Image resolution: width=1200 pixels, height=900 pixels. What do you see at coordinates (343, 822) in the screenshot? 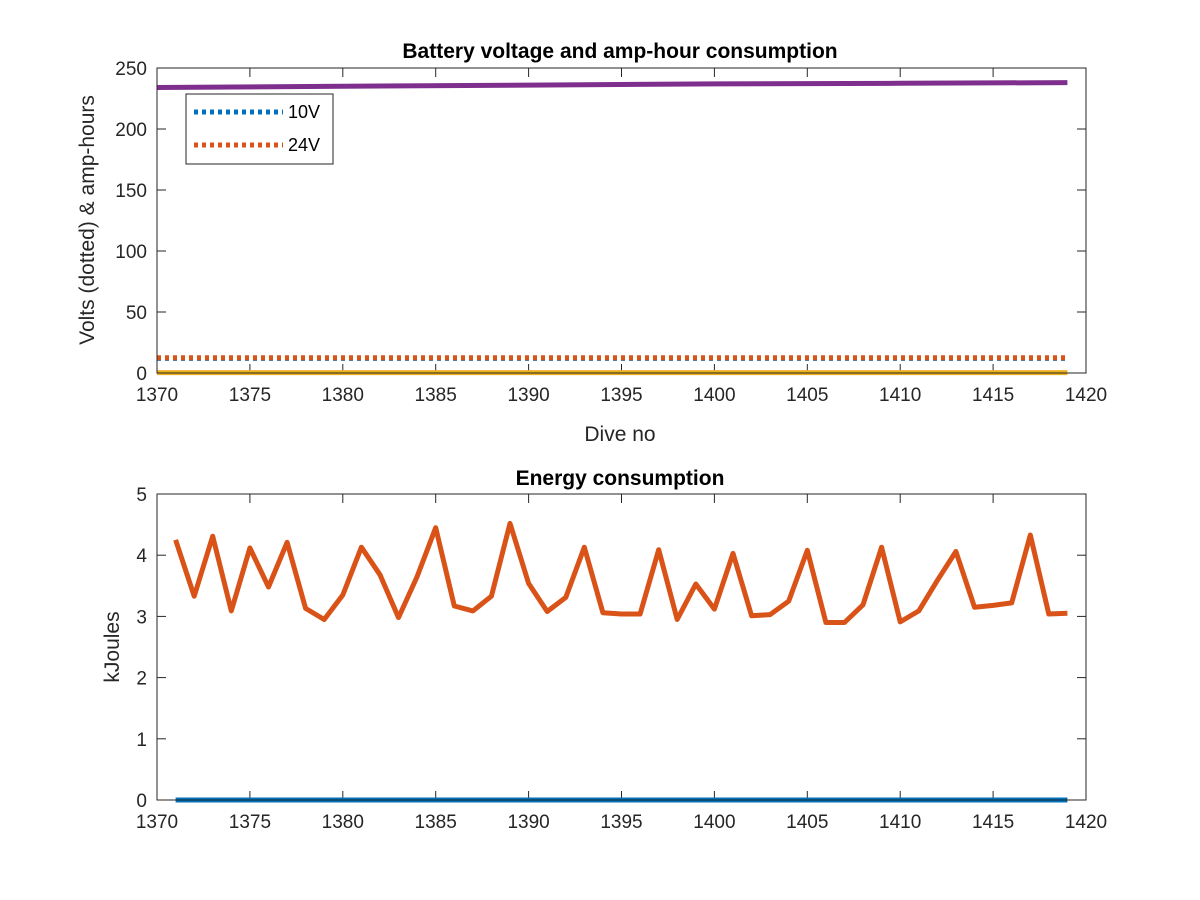
I see `bottom-x-tick-label: 1380` at bounding box center [343, 822].